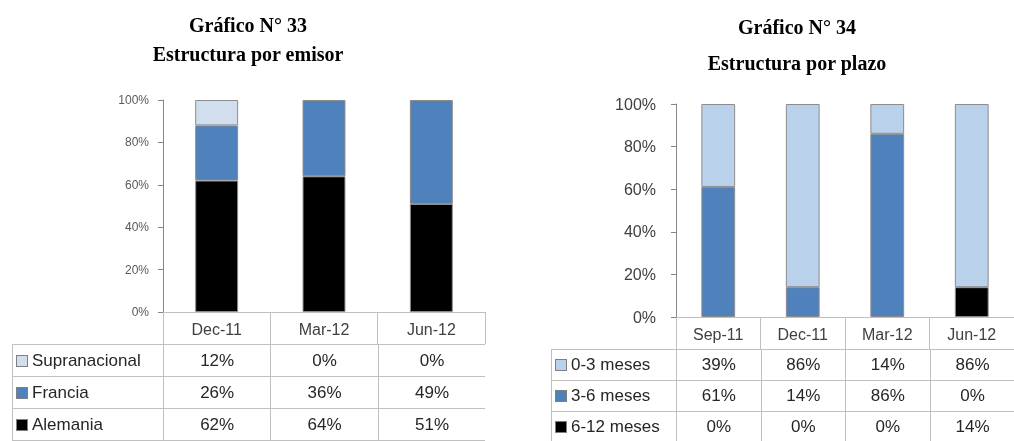 This screenshot has width=1014, height=441. Describe the element at coordinates (217, 392) in the screenshot. I see `data-label: 26%` at that location.